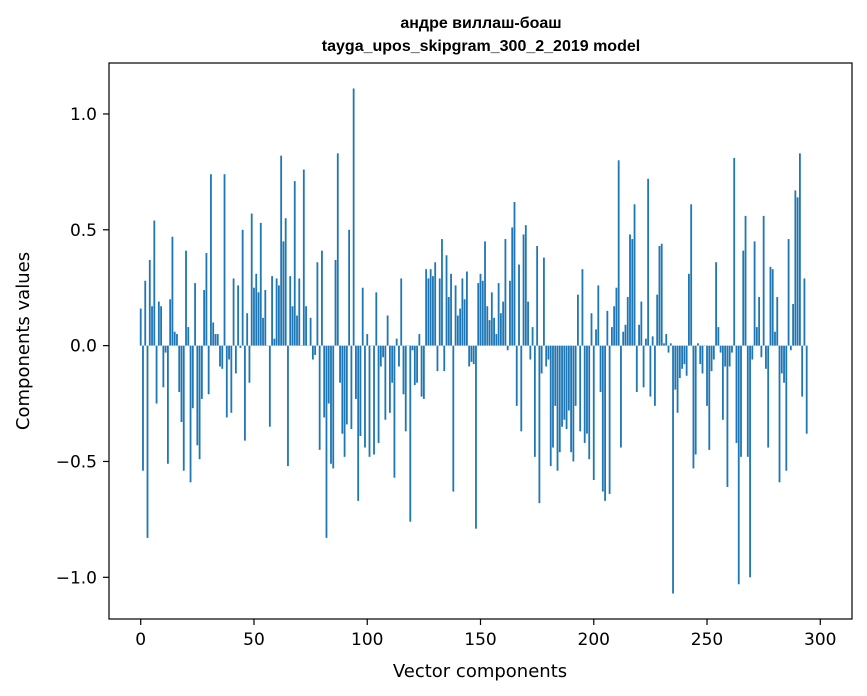 The width and height of the screenshot is (867, 696). Describe the element at coordinates (83, 115) in the screenshot. I see `y-tick-label: 1.0` at that location.